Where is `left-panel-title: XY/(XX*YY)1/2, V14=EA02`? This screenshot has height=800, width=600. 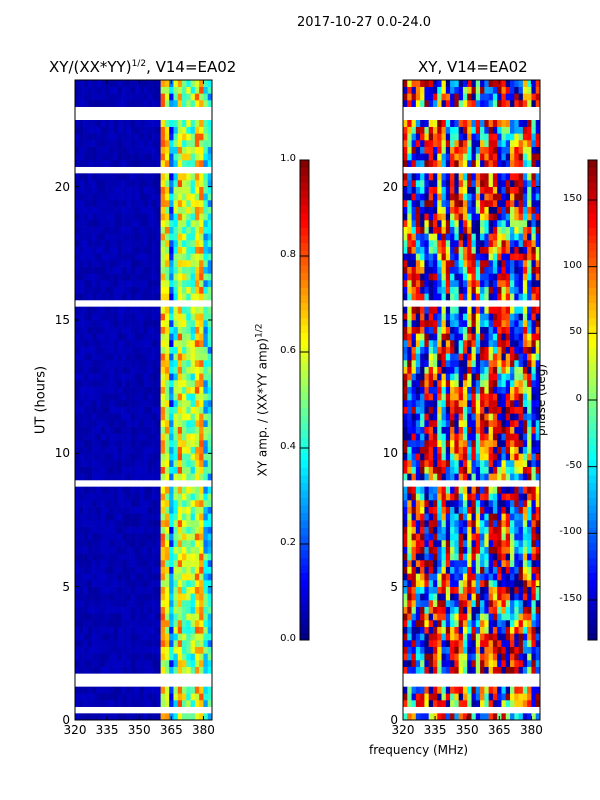
left-panel-title: XY/(XX*YY)1/2, V14=EA02 is located at coordinates (142, 67).